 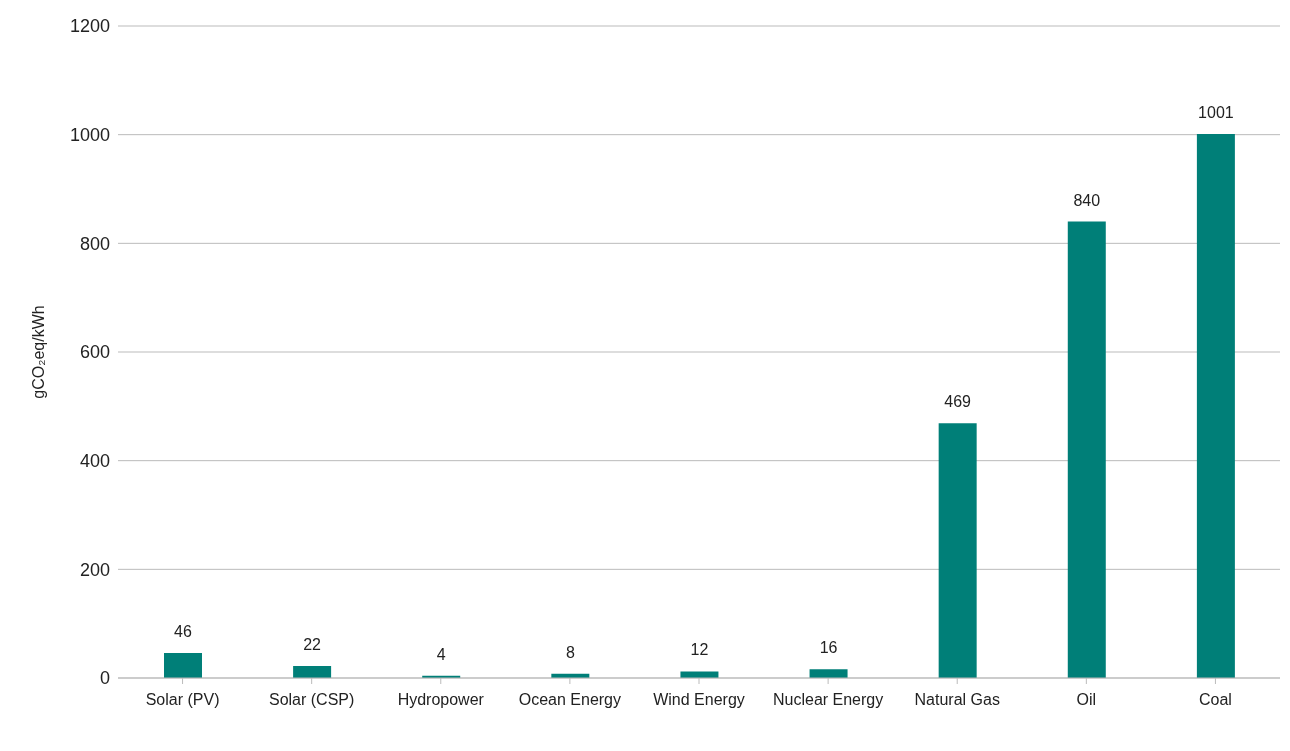 What do you see at coordinates (104, 678) in the screenshot?
I see `y-tick-label: 0` at bounding box center [104, 678].